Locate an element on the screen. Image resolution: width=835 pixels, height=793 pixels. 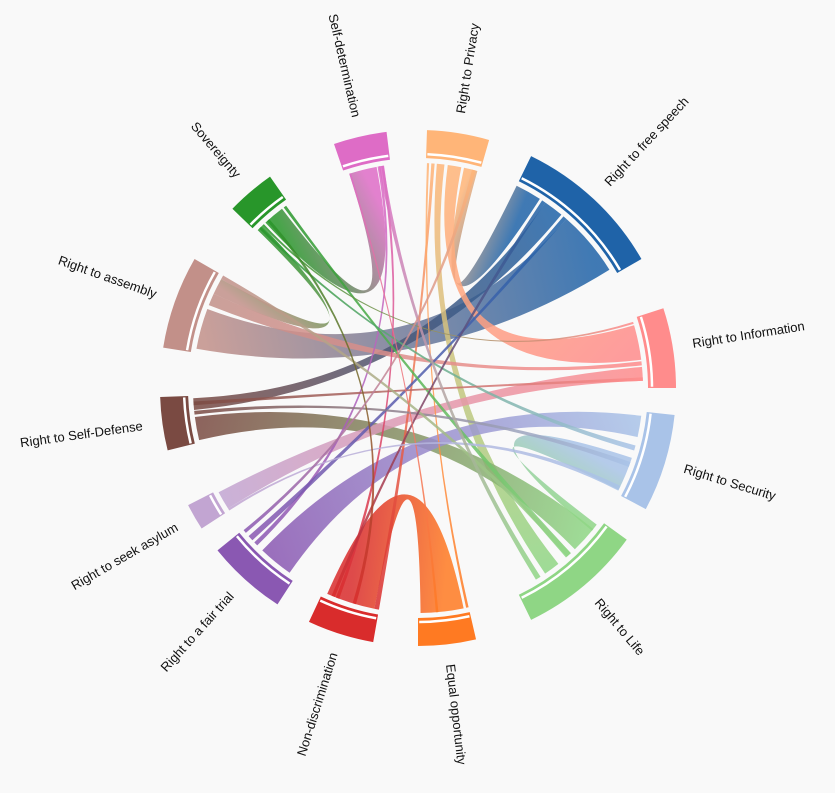
ribbon-right-to-free-speech-to-right-to-assembly is located at coordinates (403, 288).